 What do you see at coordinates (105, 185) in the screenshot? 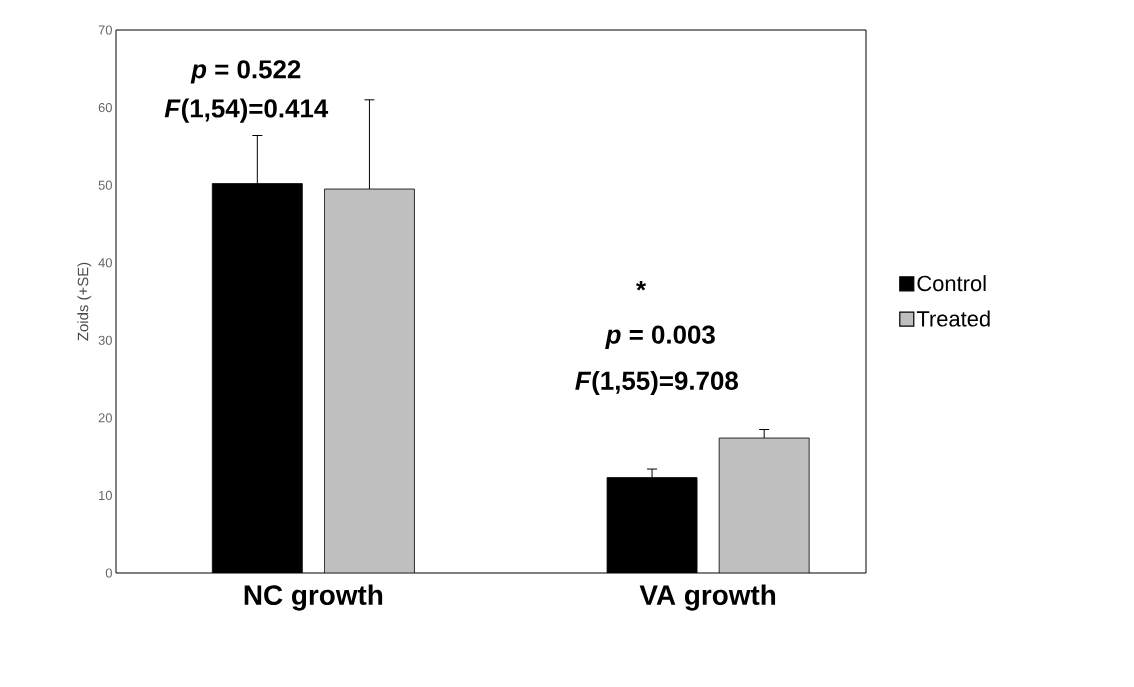
I see `y-tick-label: 50` at bounding box center [105, 185].